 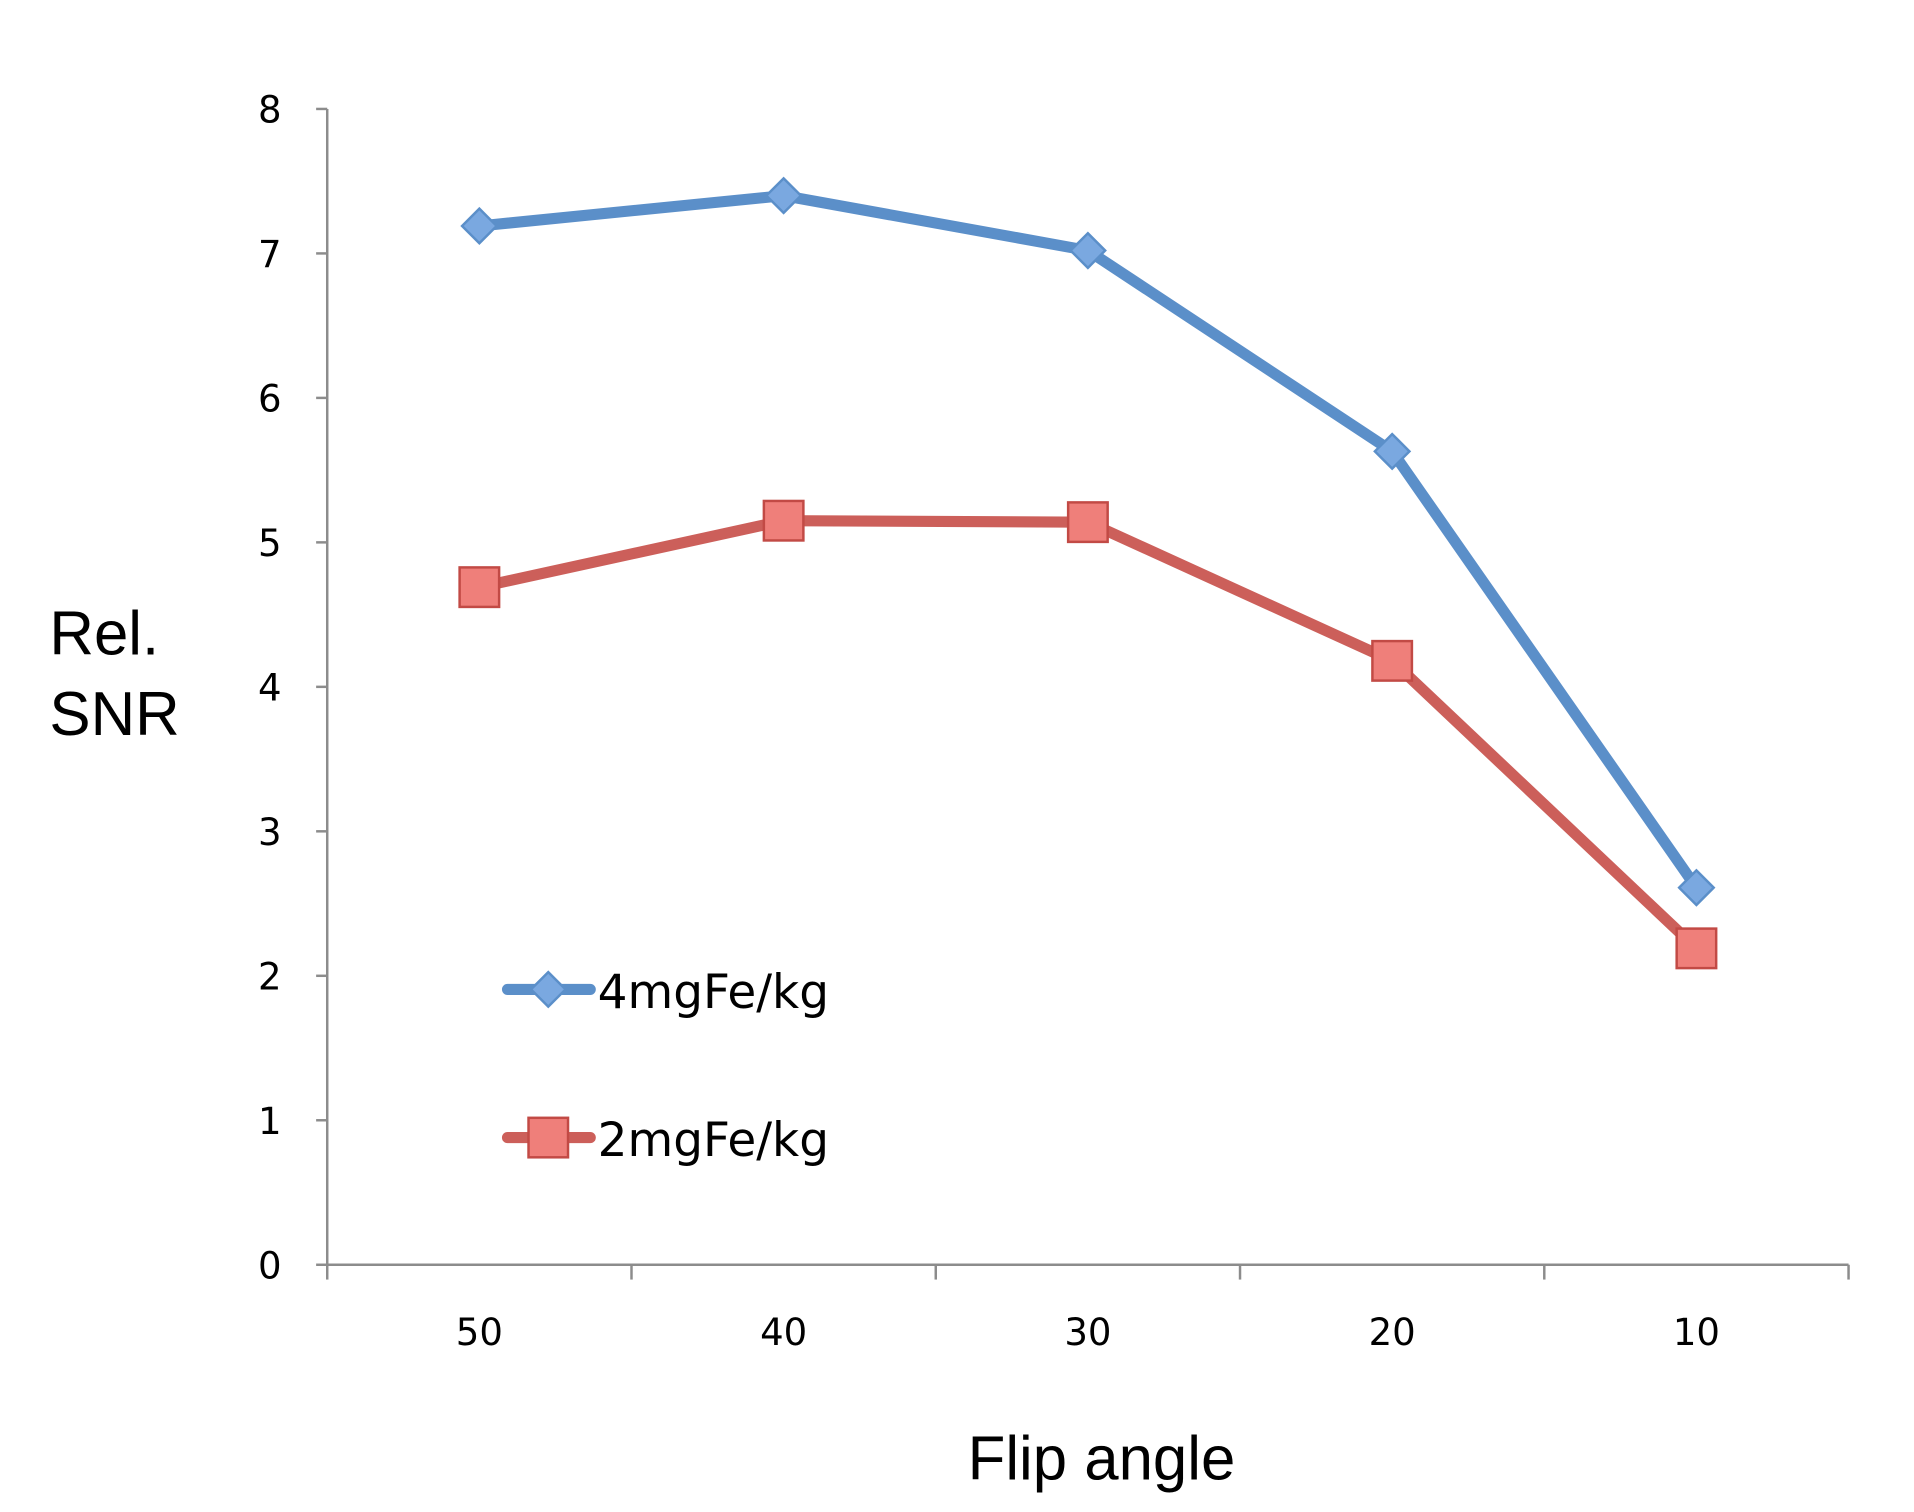 I want to click on legend-label-1: 2mgFe/kg, so click(x=713, y=1140).